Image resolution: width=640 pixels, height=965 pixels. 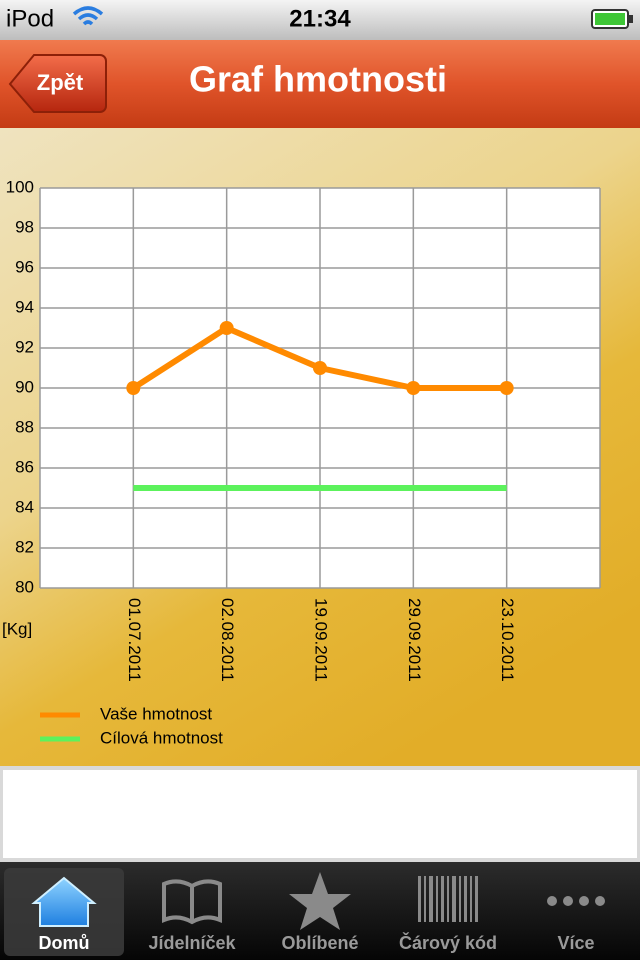 What do you see at coordinates (156, 713) in the screenshot?
I see `legend-label: Vaše hmotnost` at bounding box center [156, 713].